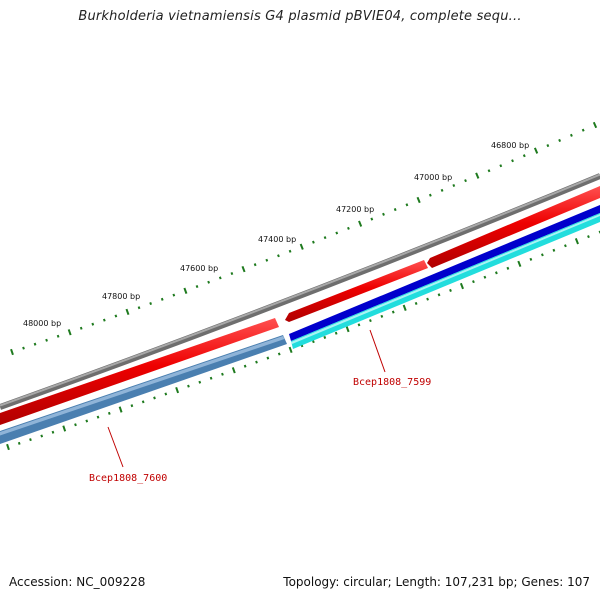  Describe the element at coordinates (433, 177) in the screenshot. I see `ruler-label-47000: 47000 bp` at that location.